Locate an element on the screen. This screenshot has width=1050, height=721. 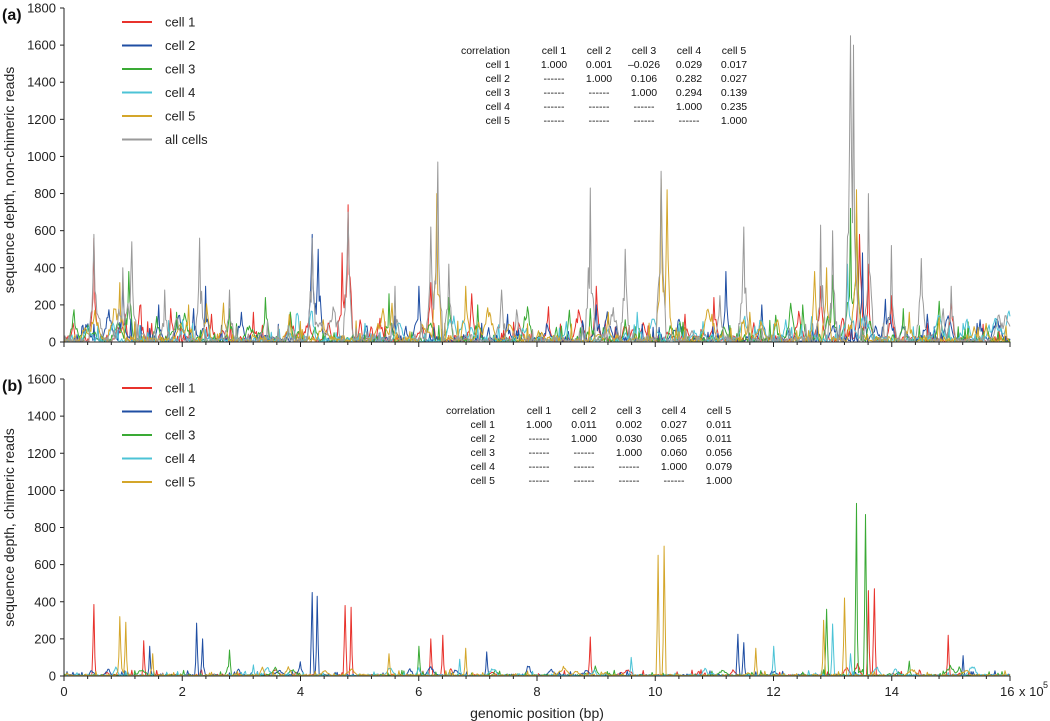
x-tick-label: 4 is located at coordinates (300, 691).